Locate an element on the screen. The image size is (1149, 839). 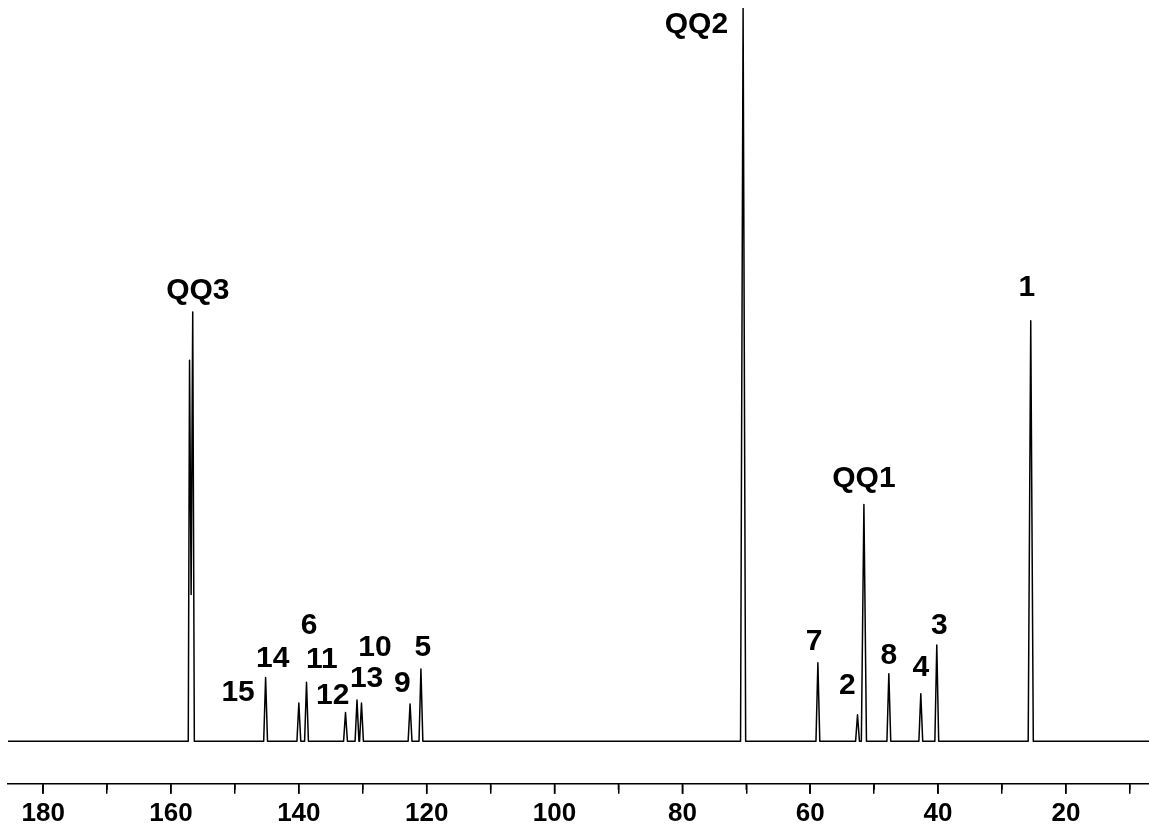
annotation: 3 is located at coordinates (939, 623).